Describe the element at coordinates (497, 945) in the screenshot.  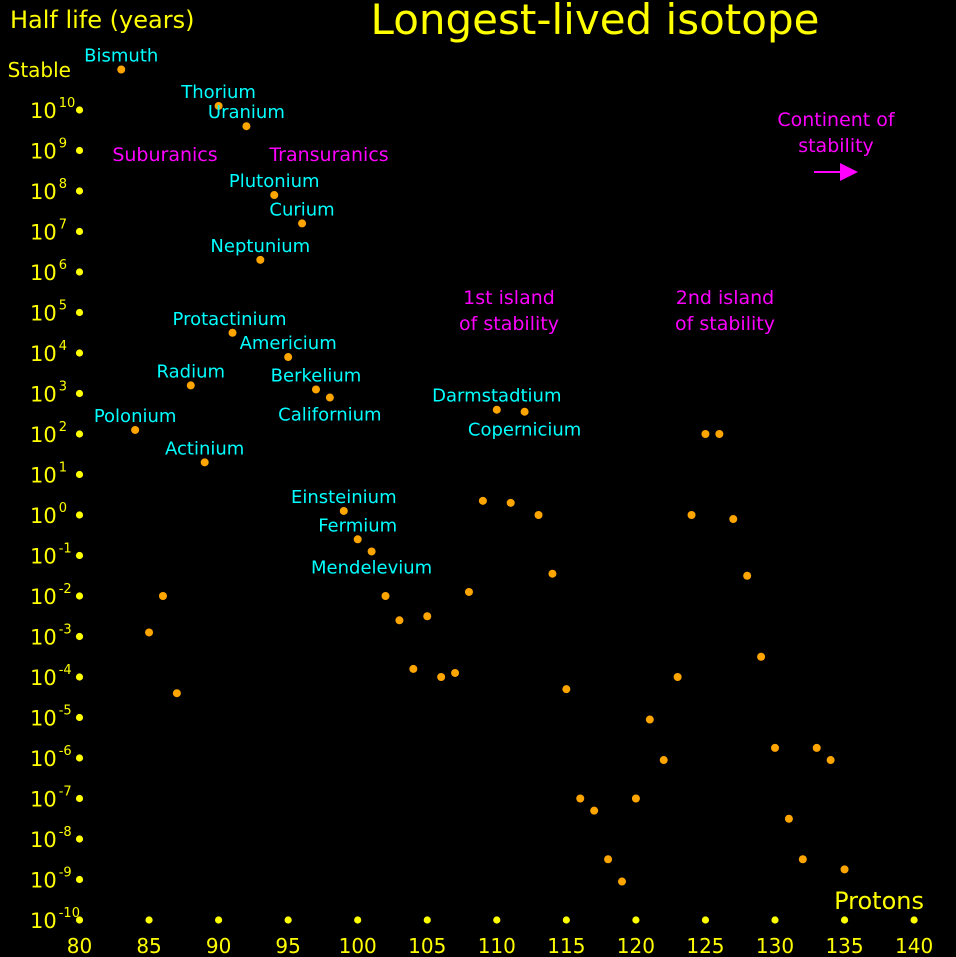
I see `x-tick-label: 110` at that location.